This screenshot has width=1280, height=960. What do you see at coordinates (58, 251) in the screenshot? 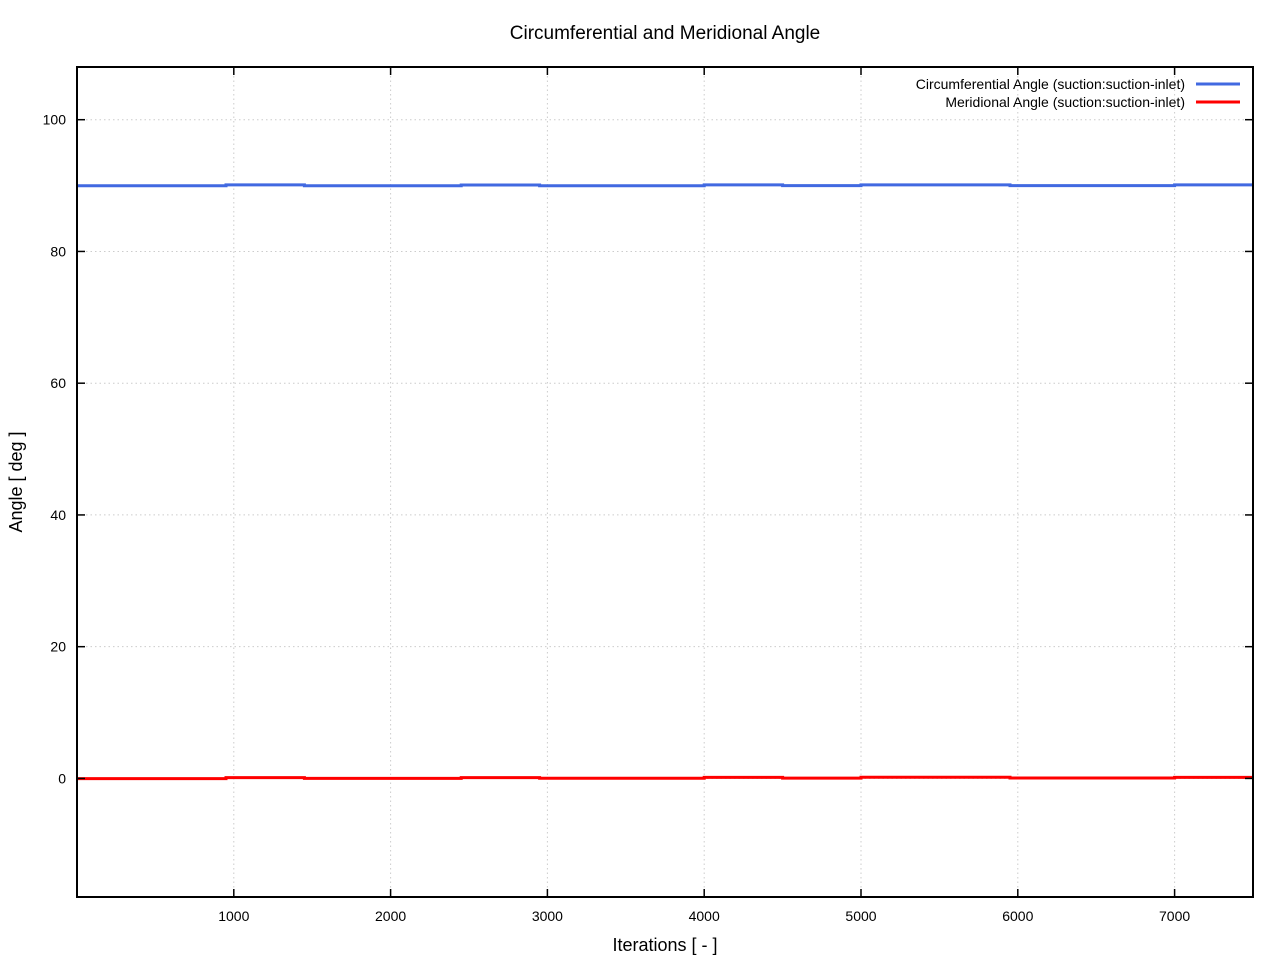
I see `y-tick-label: 80` at bounding box center [58, 251].